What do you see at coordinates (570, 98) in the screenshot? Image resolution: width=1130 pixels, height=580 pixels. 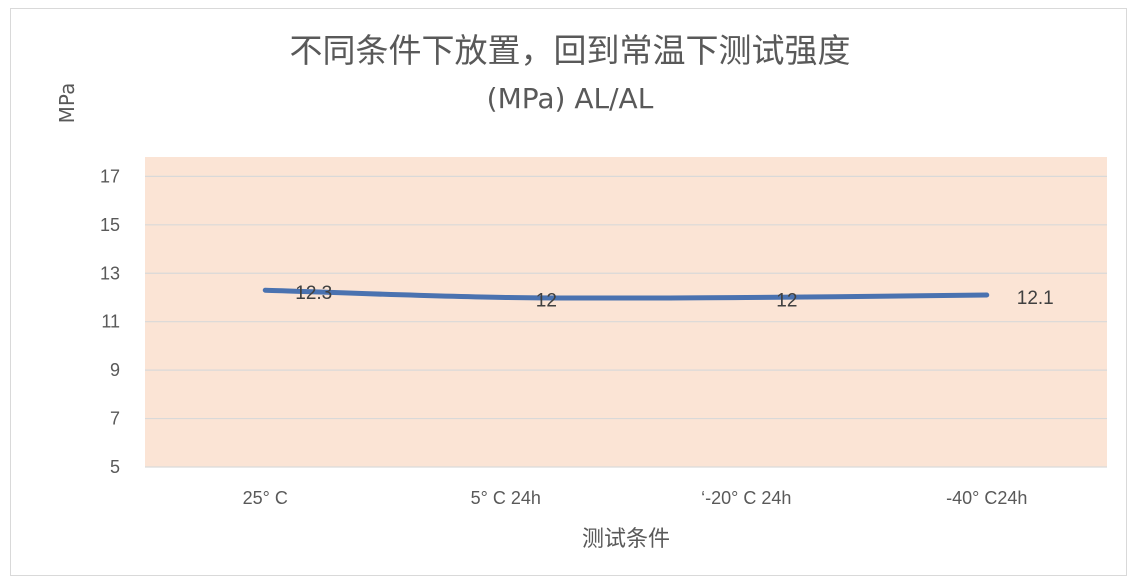 I see `chart-subtitle: (MPa) AL/AL` at bounding box center [570, 98].